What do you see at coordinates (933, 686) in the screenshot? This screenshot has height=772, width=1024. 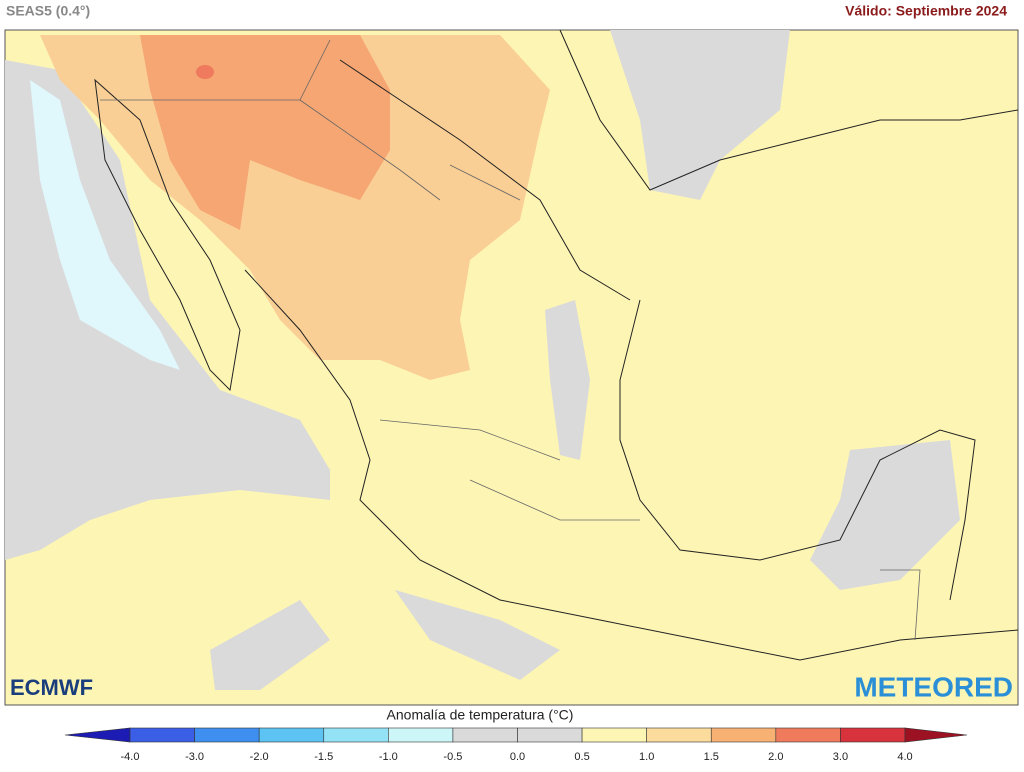 I see `meteored-logo: METEORED` at bounding box center [933, 686].